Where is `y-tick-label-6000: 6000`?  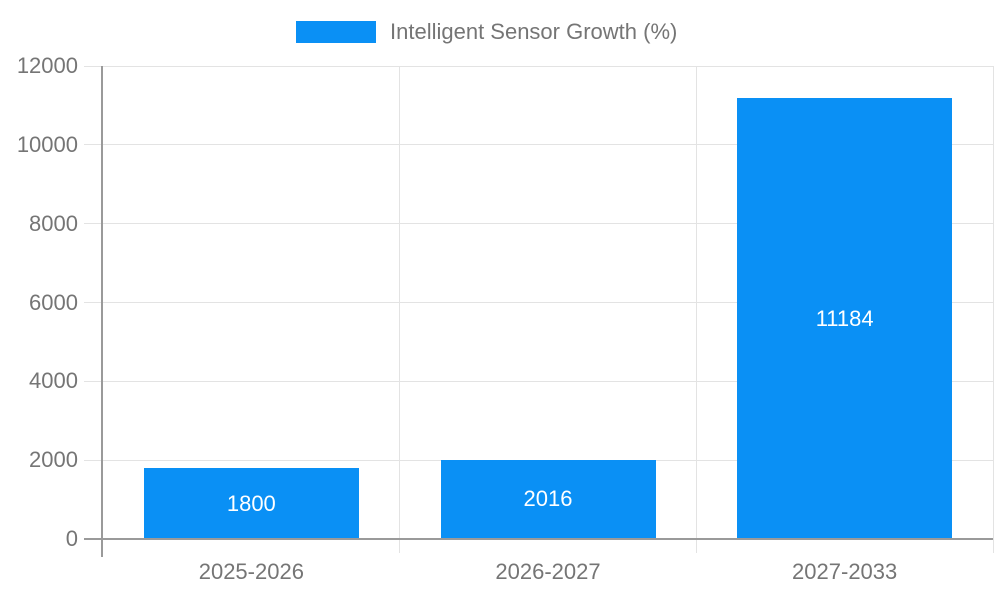
y-tick-label-6000: 6000 is located at coordinates (53, 302).